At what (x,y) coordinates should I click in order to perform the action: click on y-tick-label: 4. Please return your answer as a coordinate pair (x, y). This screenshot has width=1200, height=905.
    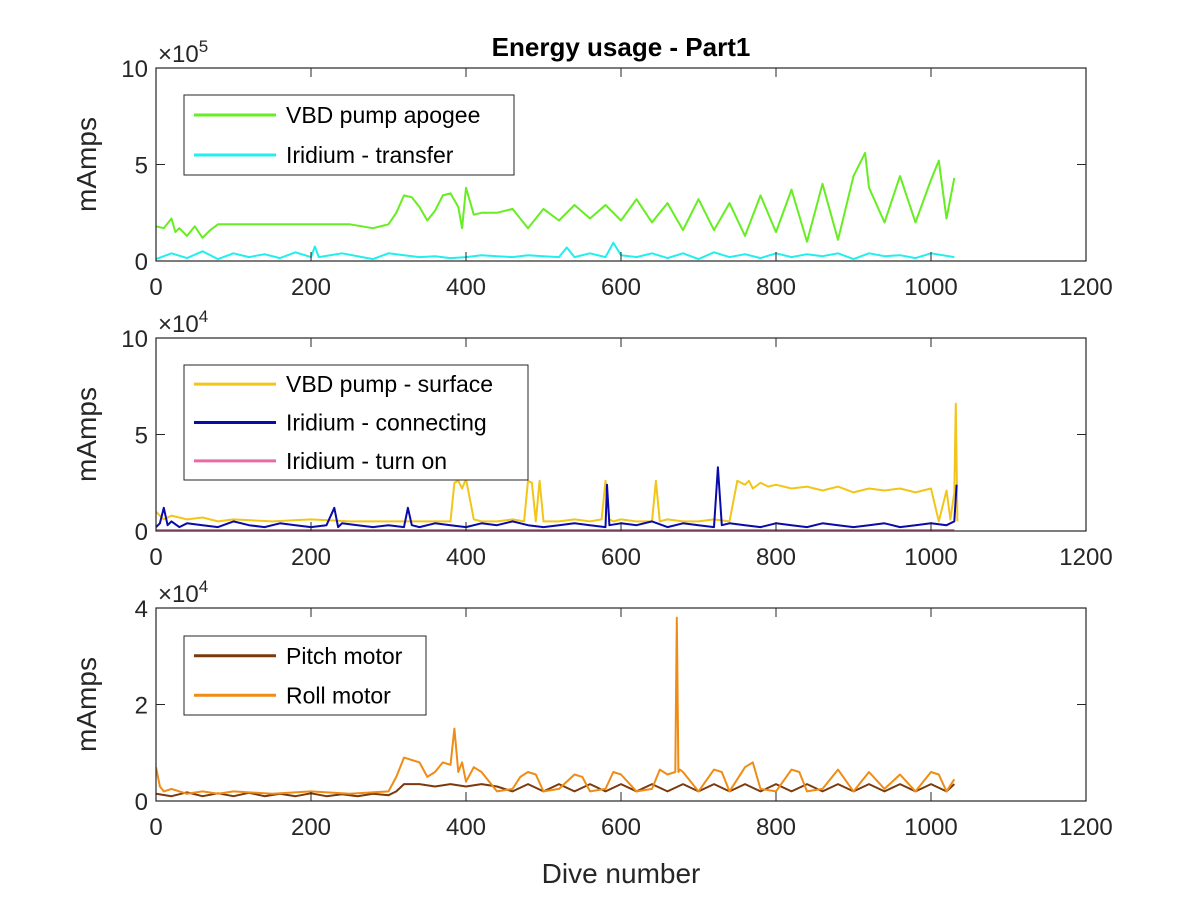
    Looking at the image, I should click on (141, 609).